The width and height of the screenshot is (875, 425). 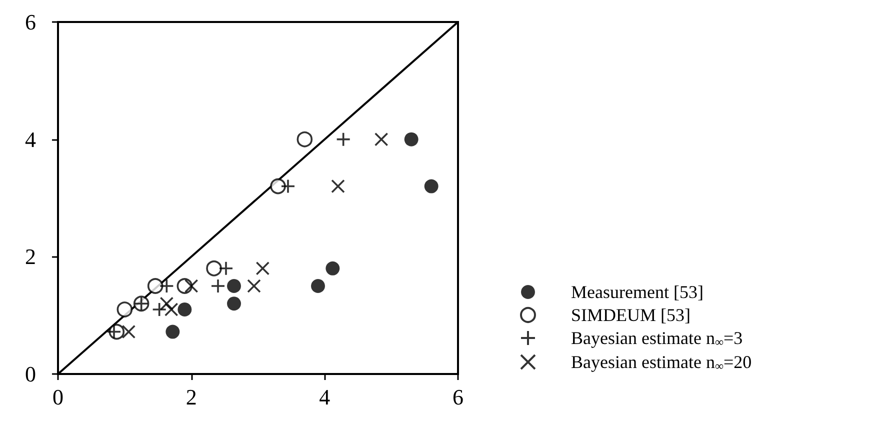 I want to click on x-tick-label: 2, so click(x=191, y=397).